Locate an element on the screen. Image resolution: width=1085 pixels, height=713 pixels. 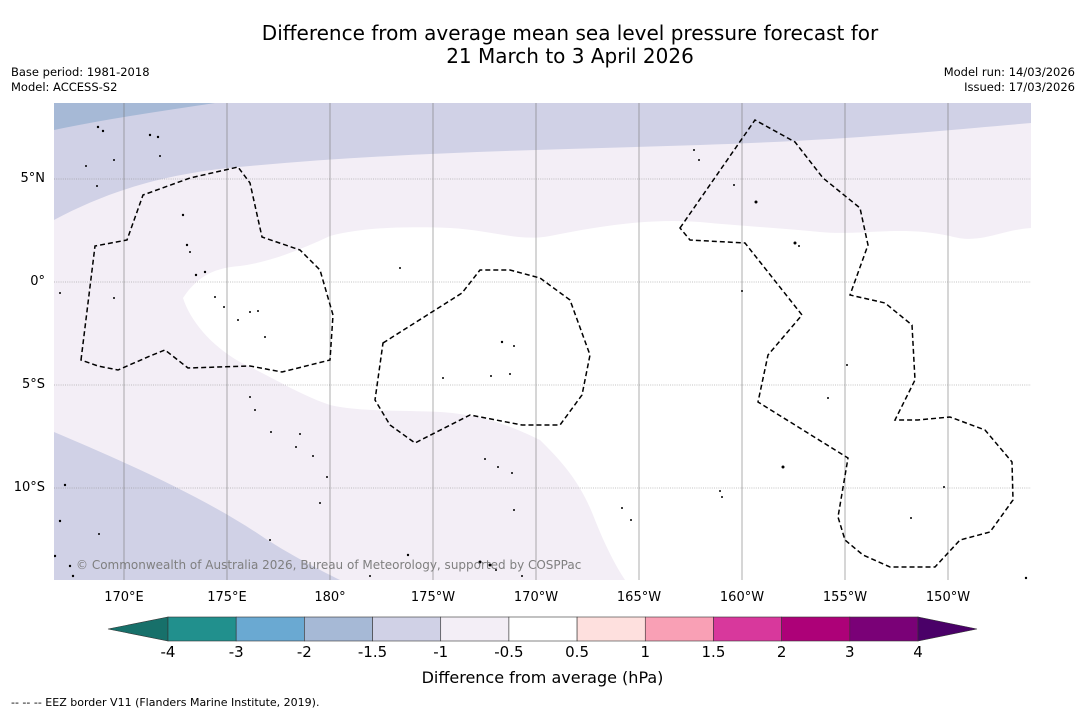
lon-label-180: 180° is located at coordinates (330, 597).